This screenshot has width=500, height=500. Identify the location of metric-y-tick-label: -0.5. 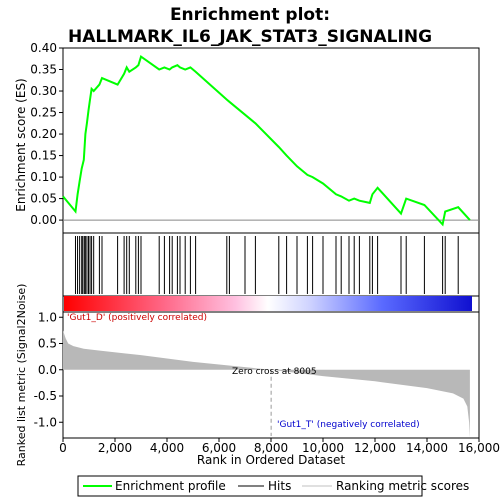
(45, 396).